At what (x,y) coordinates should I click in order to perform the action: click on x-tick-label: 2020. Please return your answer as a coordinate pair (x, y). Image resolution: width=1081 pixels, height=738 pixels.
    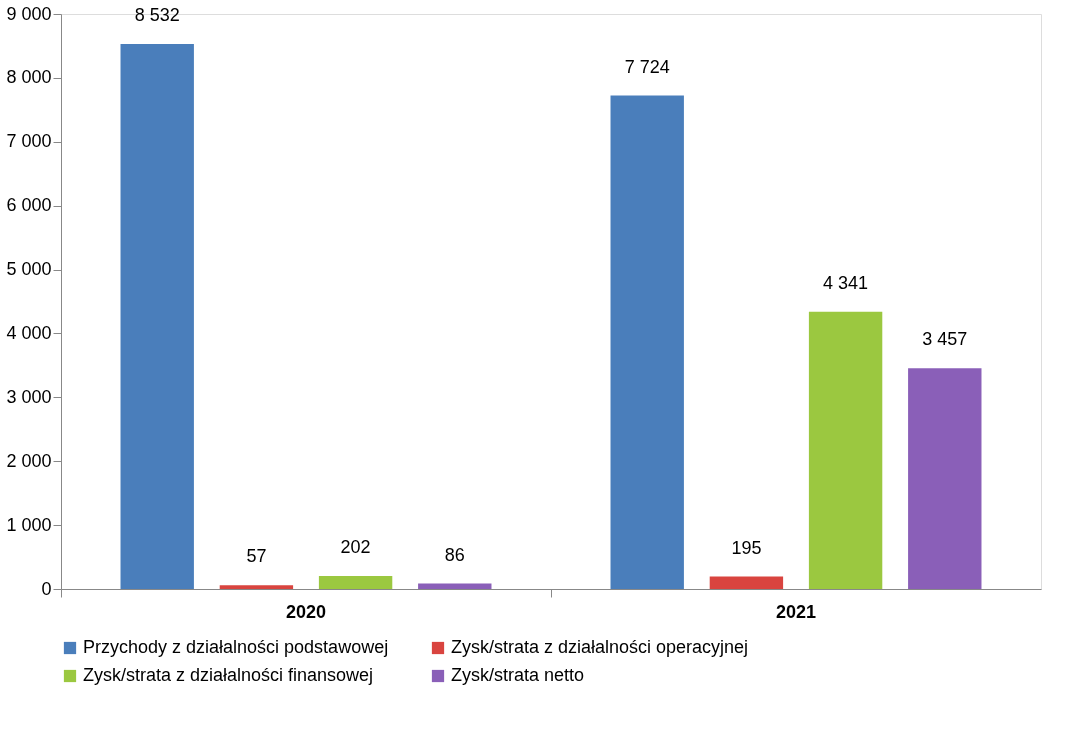
    Looking at the image, I should click on (306, 611).